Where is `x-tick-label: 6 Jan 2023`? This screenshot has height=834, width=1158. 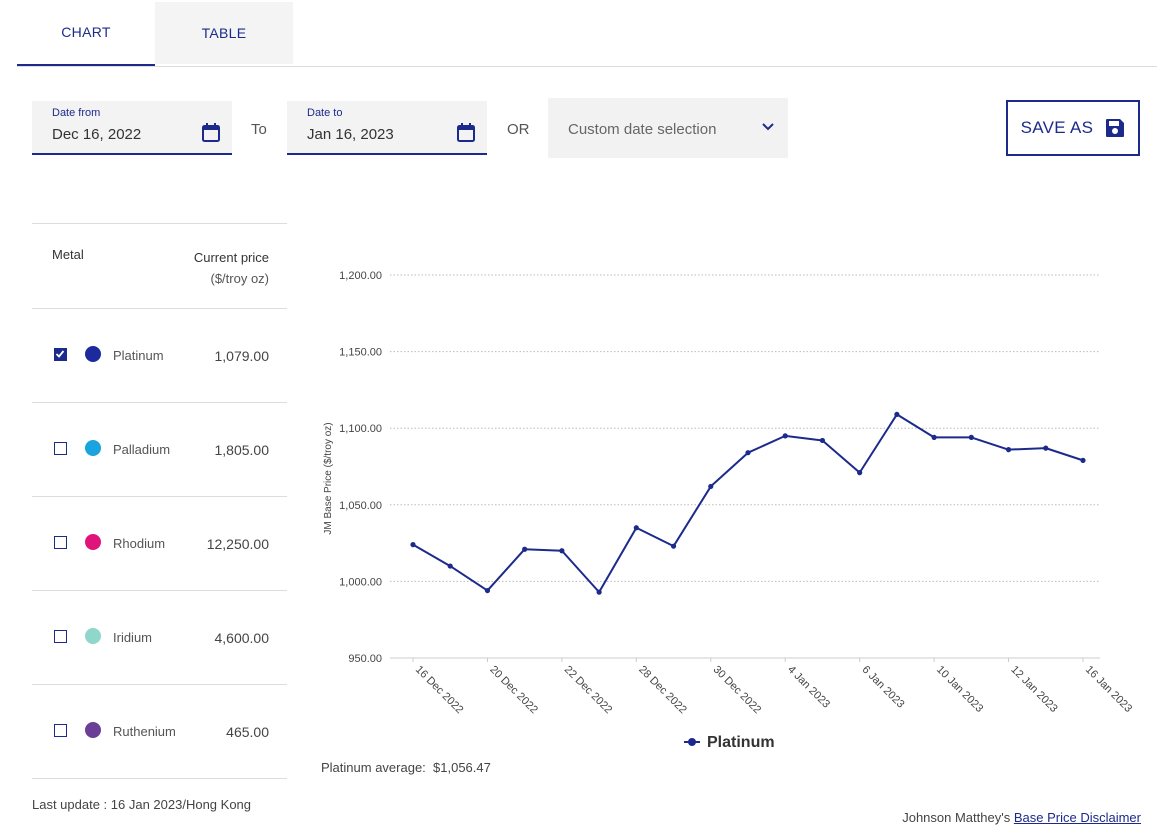 x-tick-label: 6 Jan 2023 is located at coordinates (883, 687).